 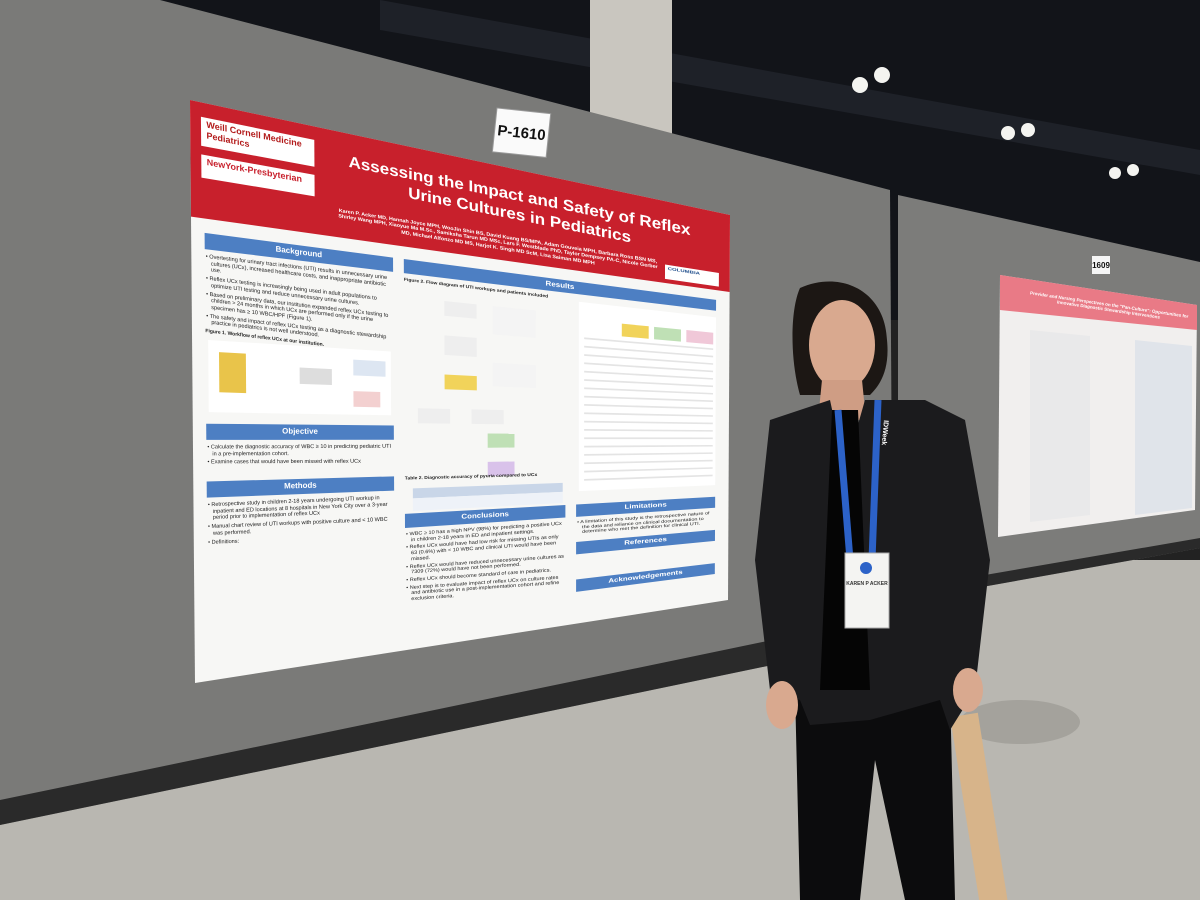 What do you see at coordinates (790, 87) in the screenshot?
I see `truss` at bounding box center [790, 87].